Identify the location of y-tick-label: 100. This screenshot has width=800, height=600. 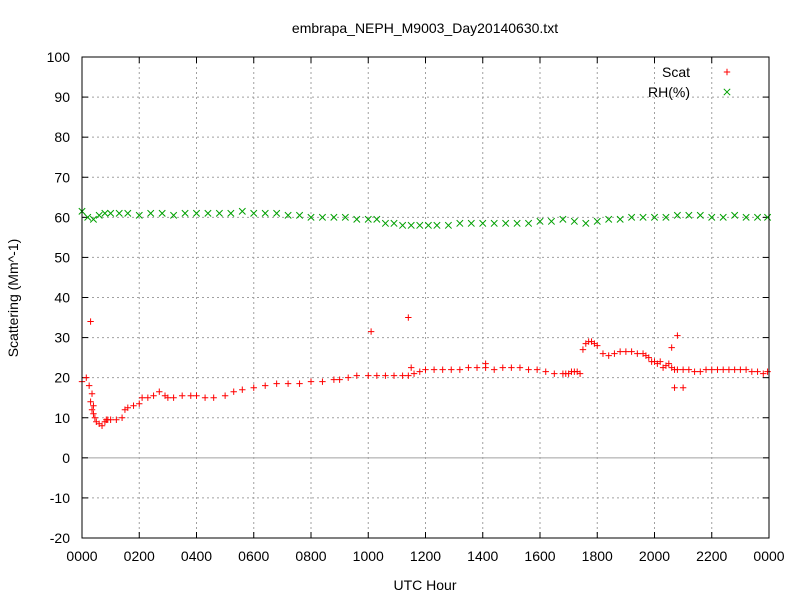
(59, 57).